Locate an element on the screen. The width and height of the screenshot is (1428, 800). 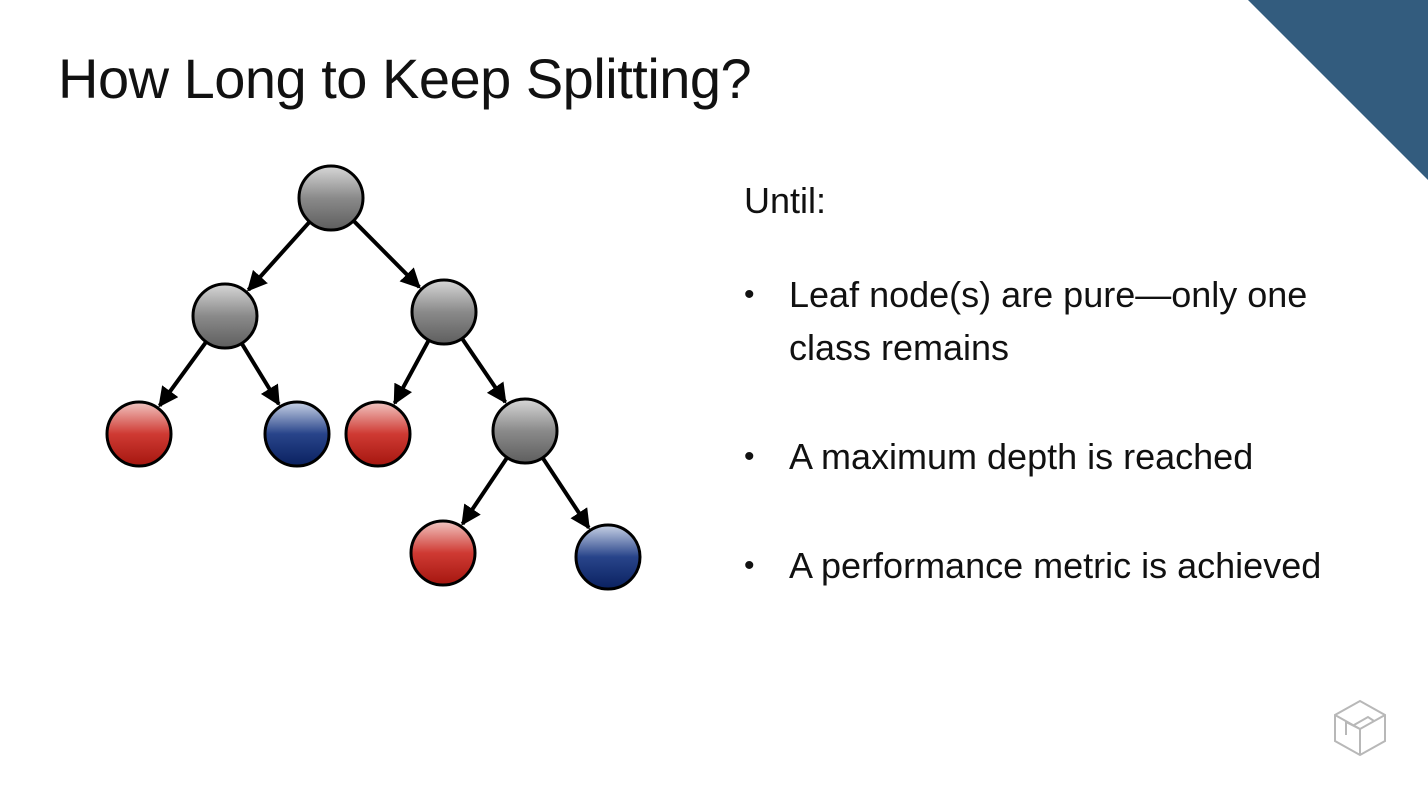
tree-node-deep-internal is located at coordinates (525, 431).